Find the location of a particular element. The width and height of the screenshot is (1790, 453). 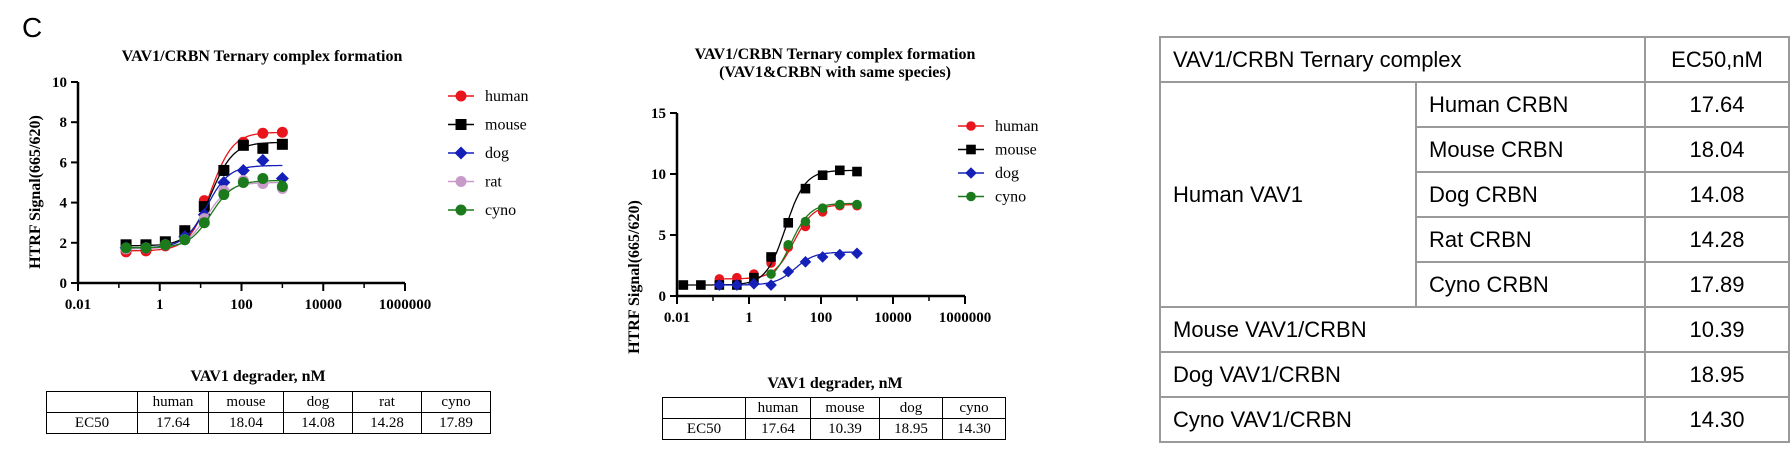

summary-row-value: 14.28 is located at coordinates (1717, 239).